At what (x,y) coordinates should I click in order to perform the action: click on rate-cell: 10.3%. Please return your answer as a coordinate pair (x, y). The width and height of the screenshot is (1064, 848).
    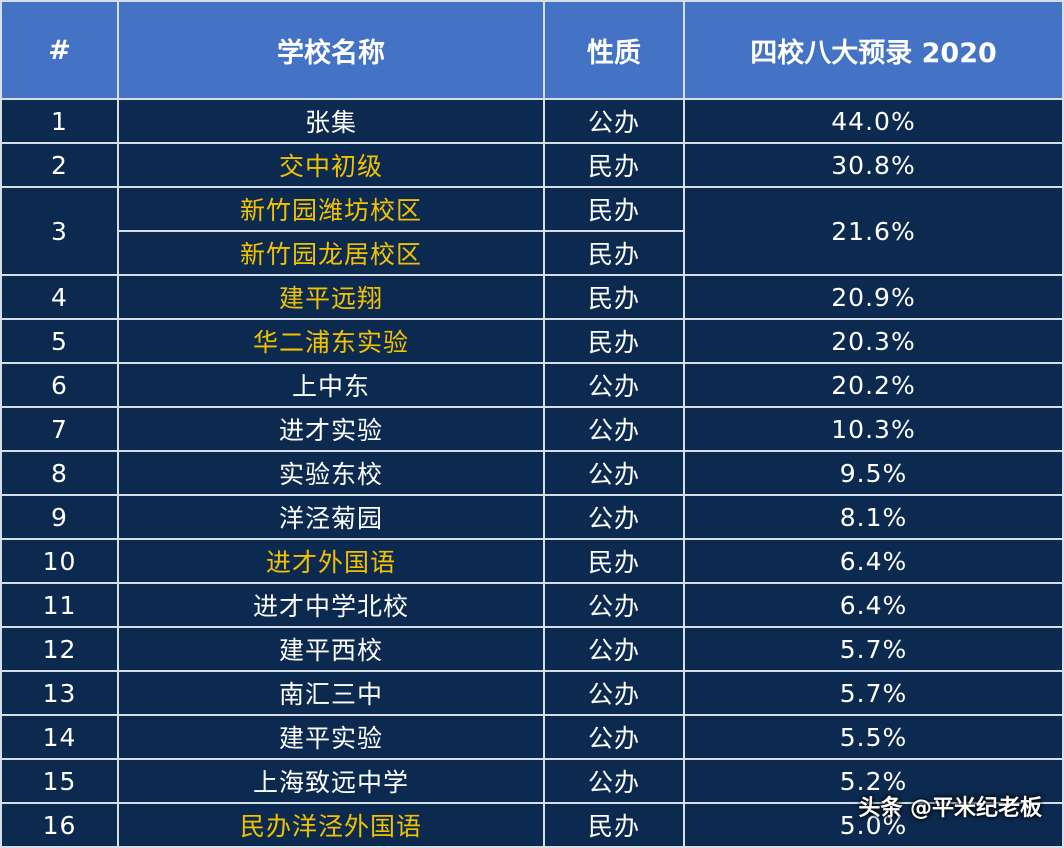
    Looking at the image, I should click on (873, 429).